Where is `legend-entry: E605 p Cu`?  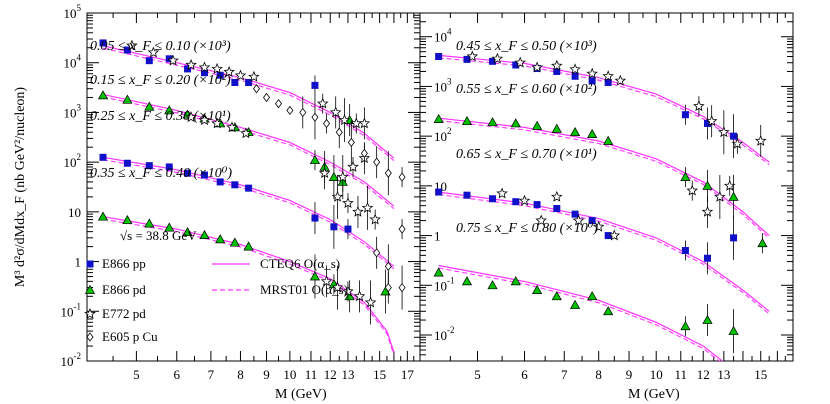 legend-entry: E605 p Cu is located at coordinates (130, 336).